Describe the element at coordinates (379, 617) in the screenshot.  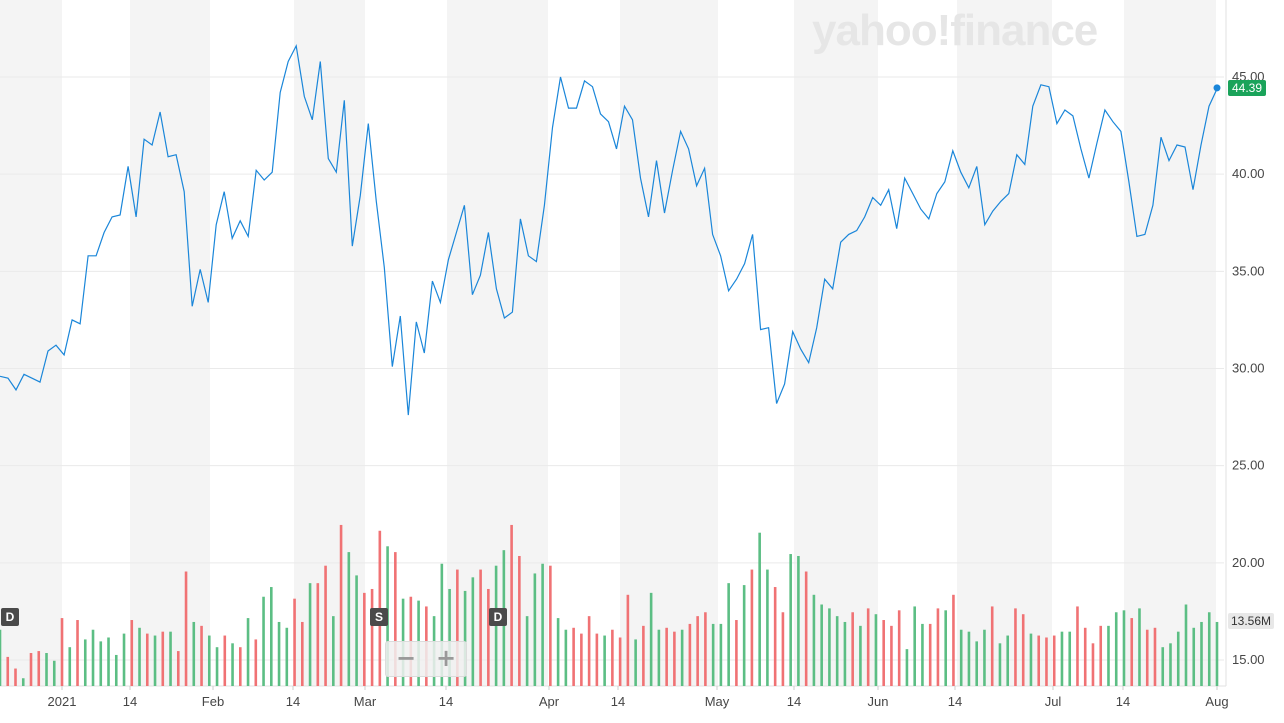
I see `split-marker: S` at that location.